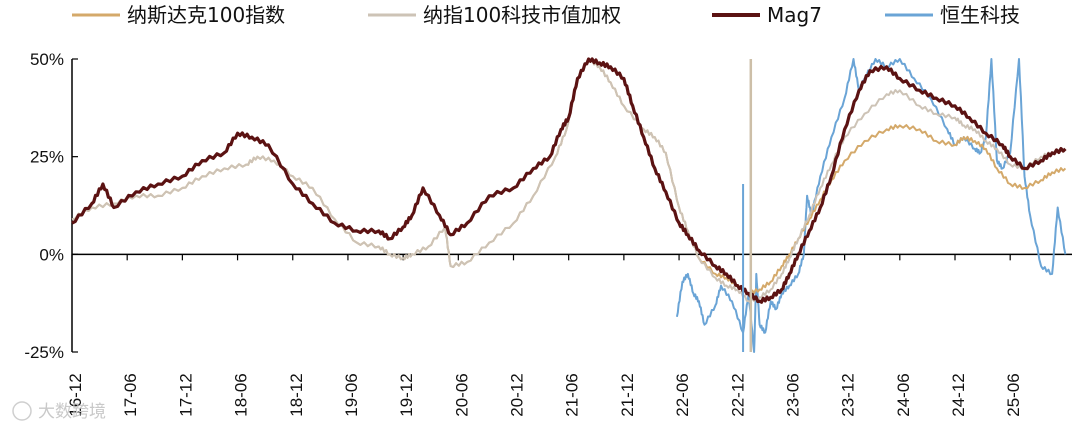 The image size is (1080, 431). I want to click on y-tick-label: 0%, so click(51, 254).